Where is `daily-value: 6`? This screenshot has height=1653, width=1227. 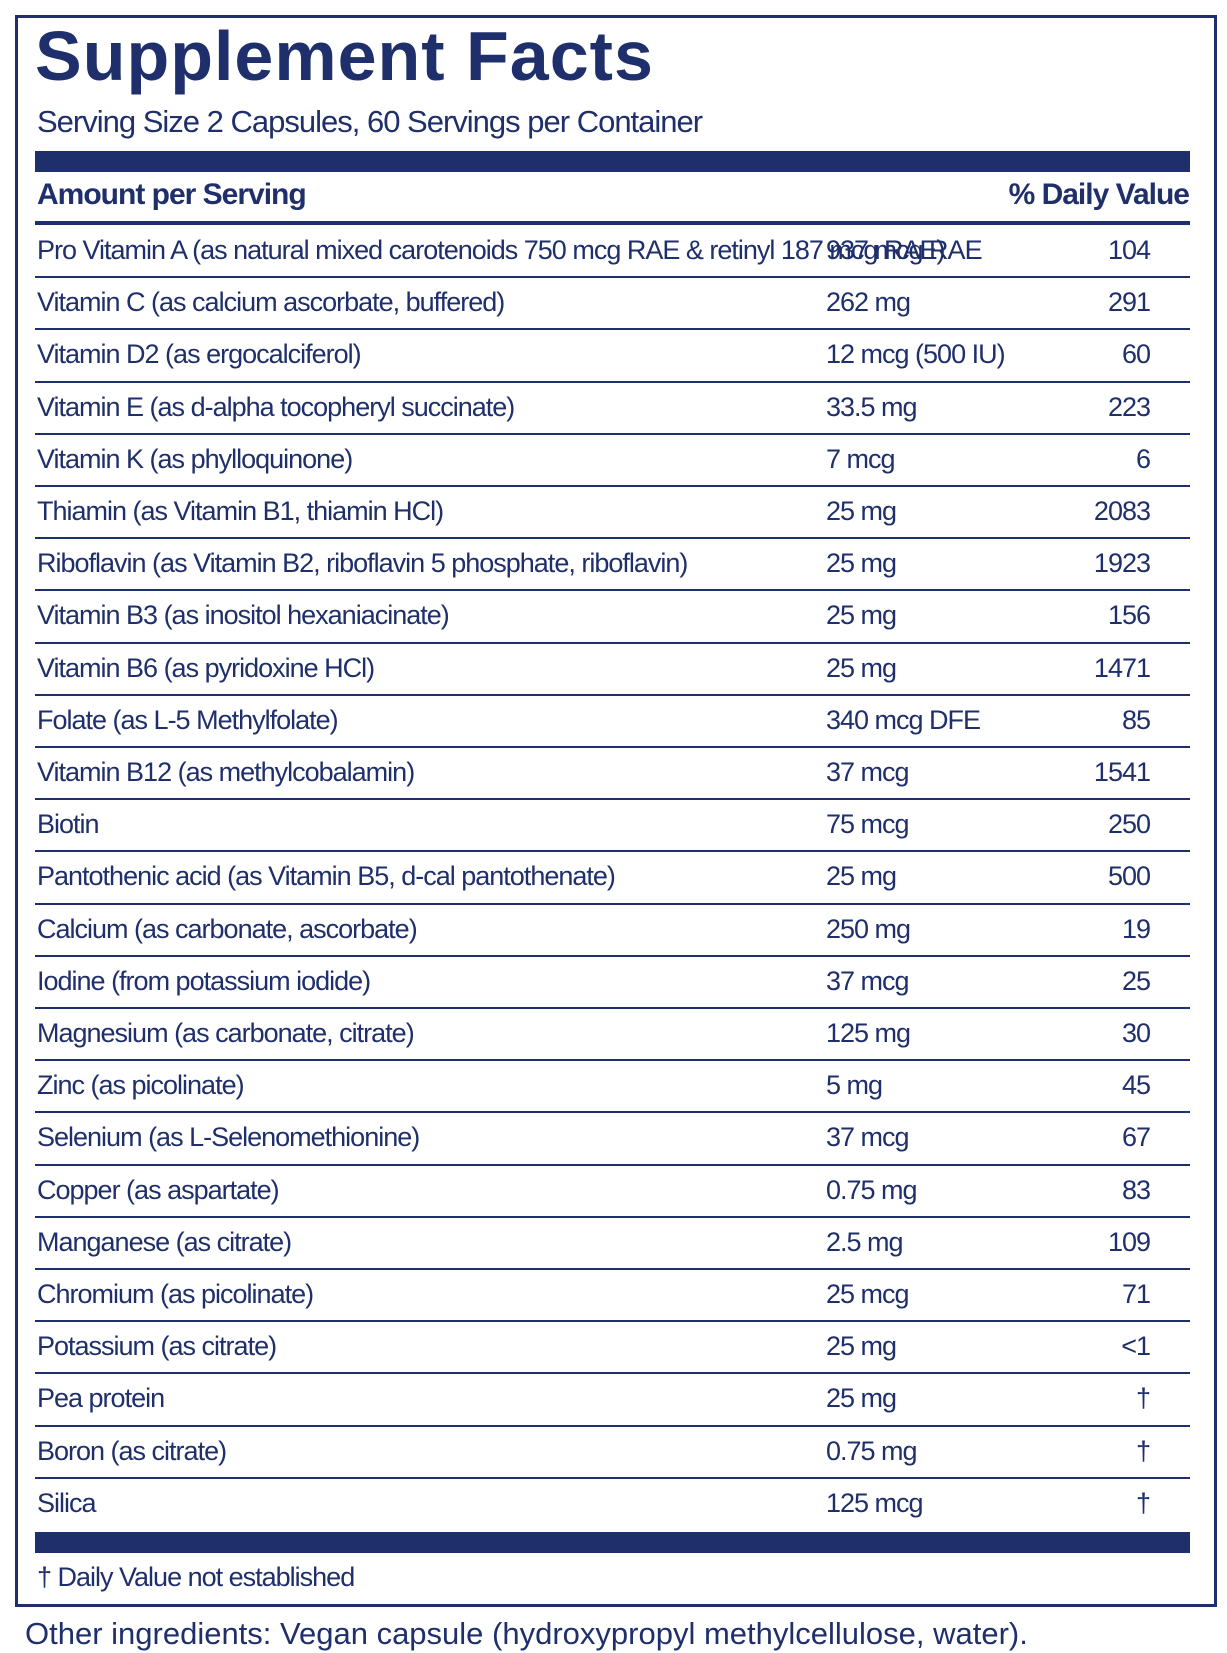 daily-value: 6 is located at coordinates (1143, 458).